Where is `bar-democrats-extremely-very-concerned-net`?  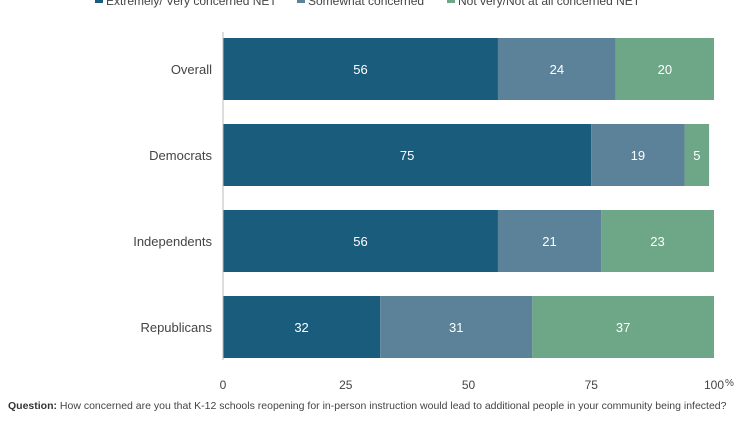 bar-democrats-extremely-very-concerned-net is located at coordinates (407, 155).